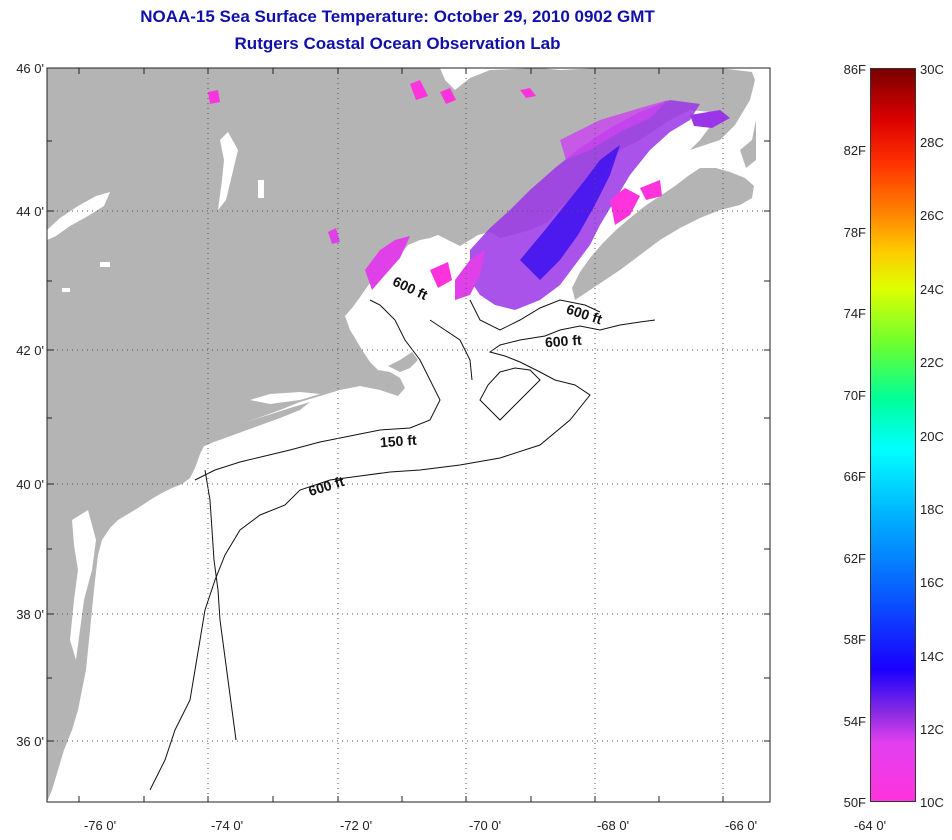 The width and height of the screenshot is (952, 840). Describe the element at coordinates (932, 729) in the screenshot. I see `colorbar-c-label: 12C` at that location.